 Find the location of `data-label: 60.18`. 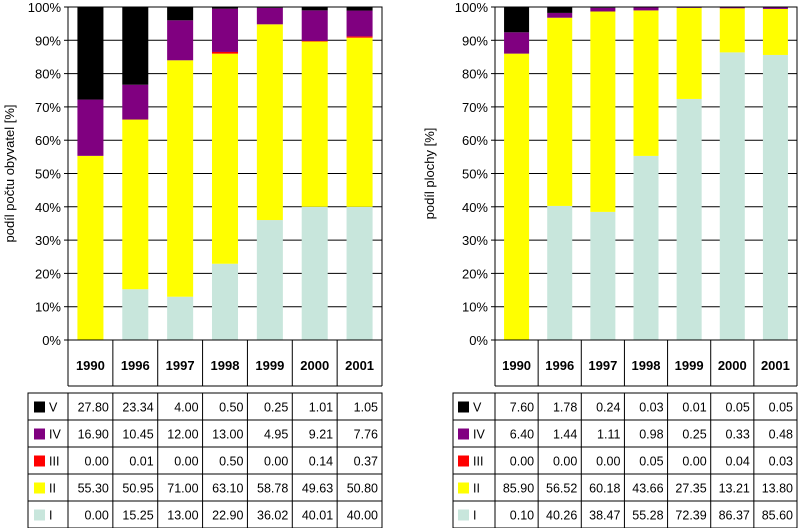

data-label: 60.18 is located at coordinates (604, 489).